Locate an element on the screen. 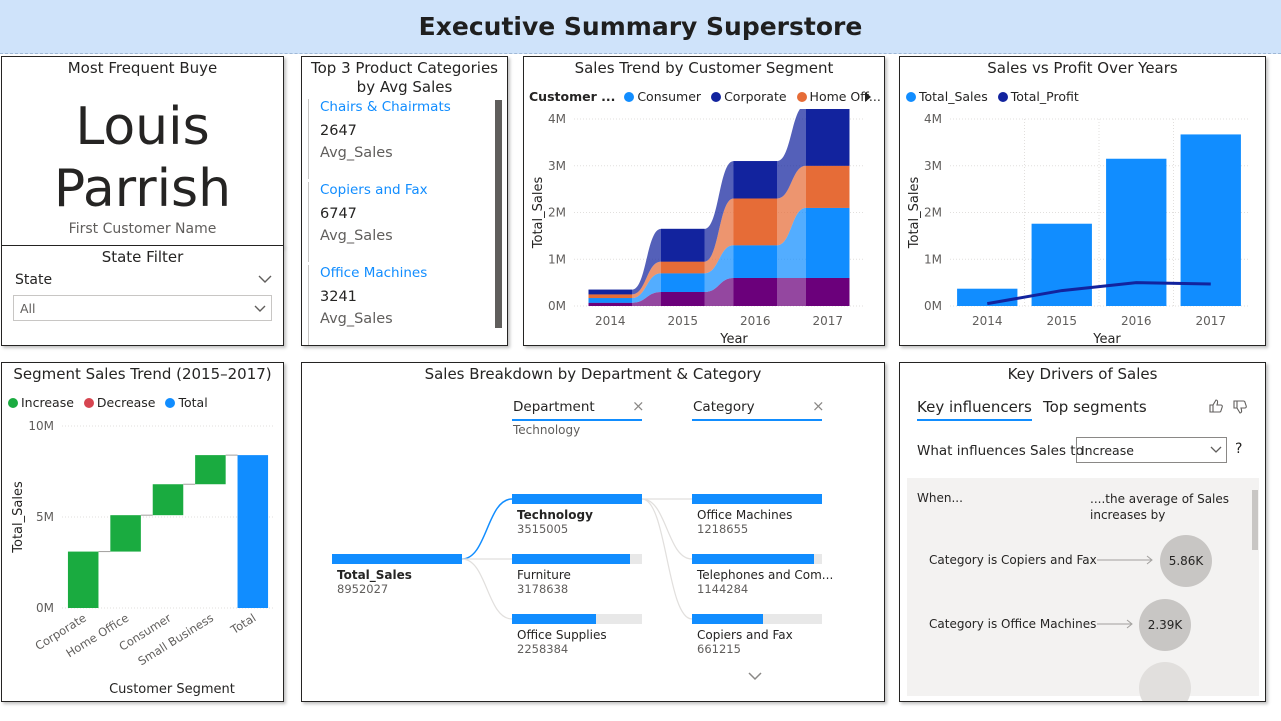 This screenshot has height=721, width=1281. top3-title: Top 3 Product Categories by Avg Sales is located at coordinates (404, 78).